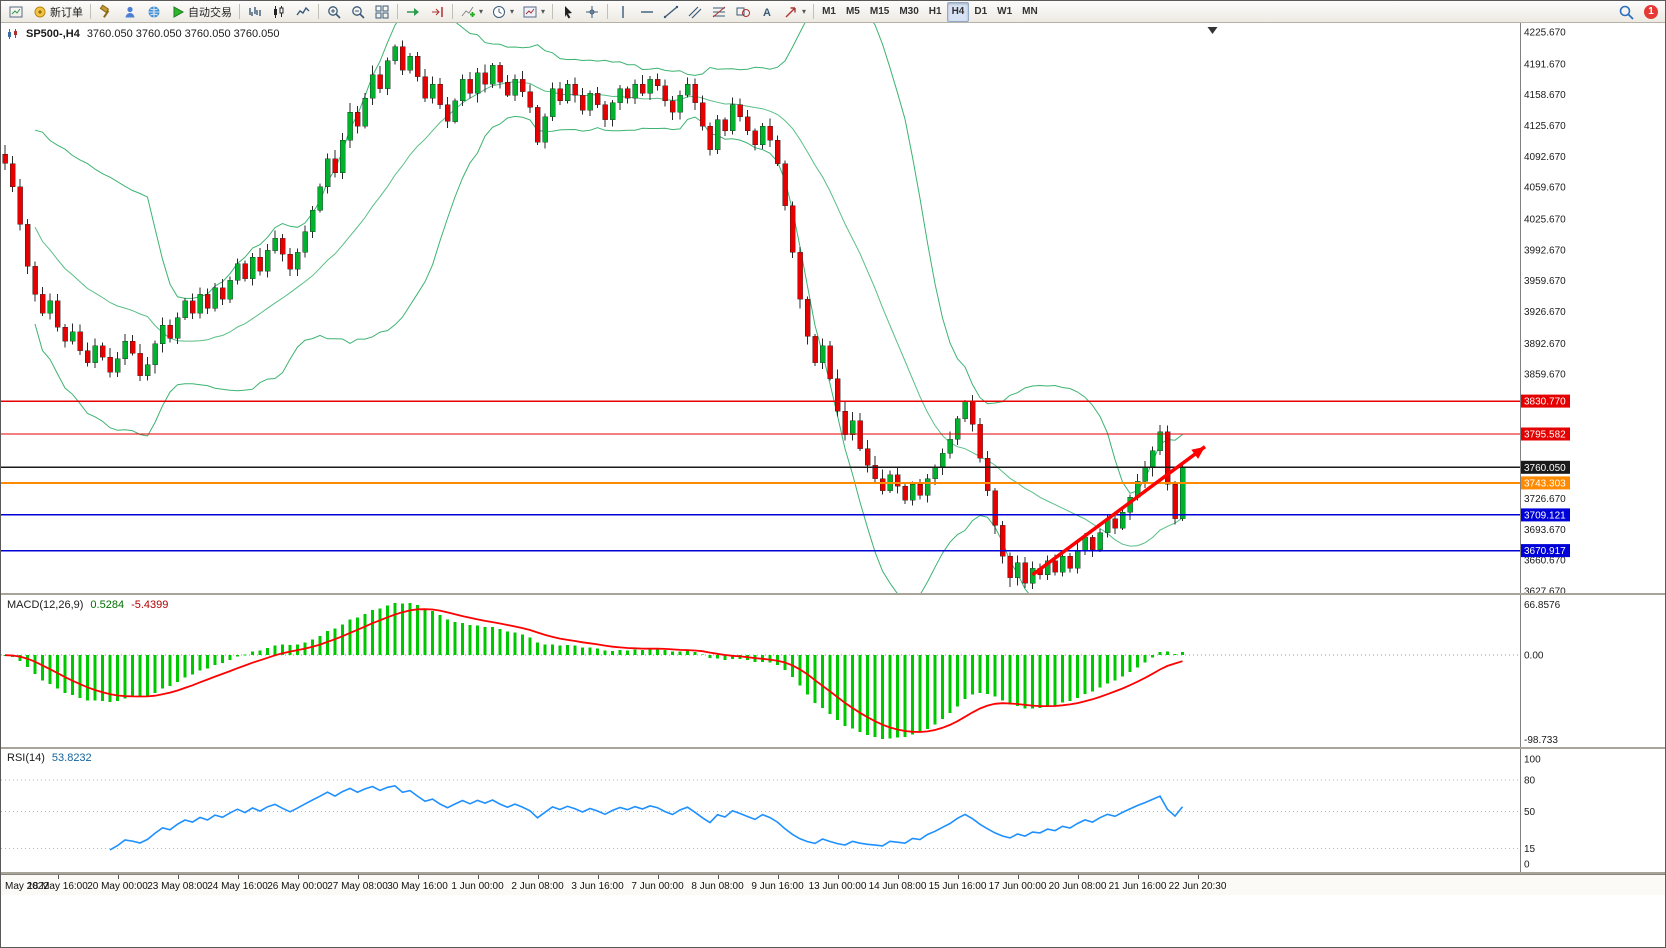 The height and width of the screenshot is (948, 1666). What do you see at coordinates (1542, 605) in the screenshot?
I see `svg-text: 66.8576` at bounding box center [1542, 605].